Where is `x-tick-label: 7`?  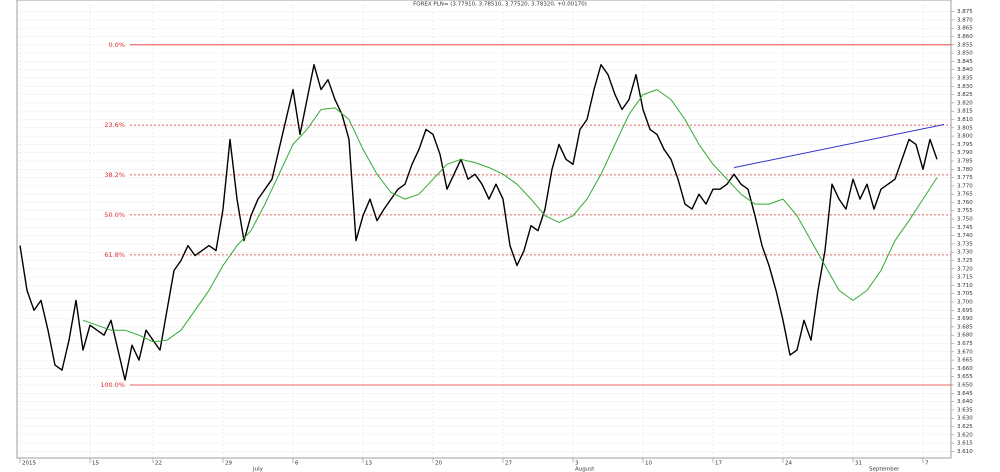 x-tick-label: 7 is located at coordinates (927, 464).